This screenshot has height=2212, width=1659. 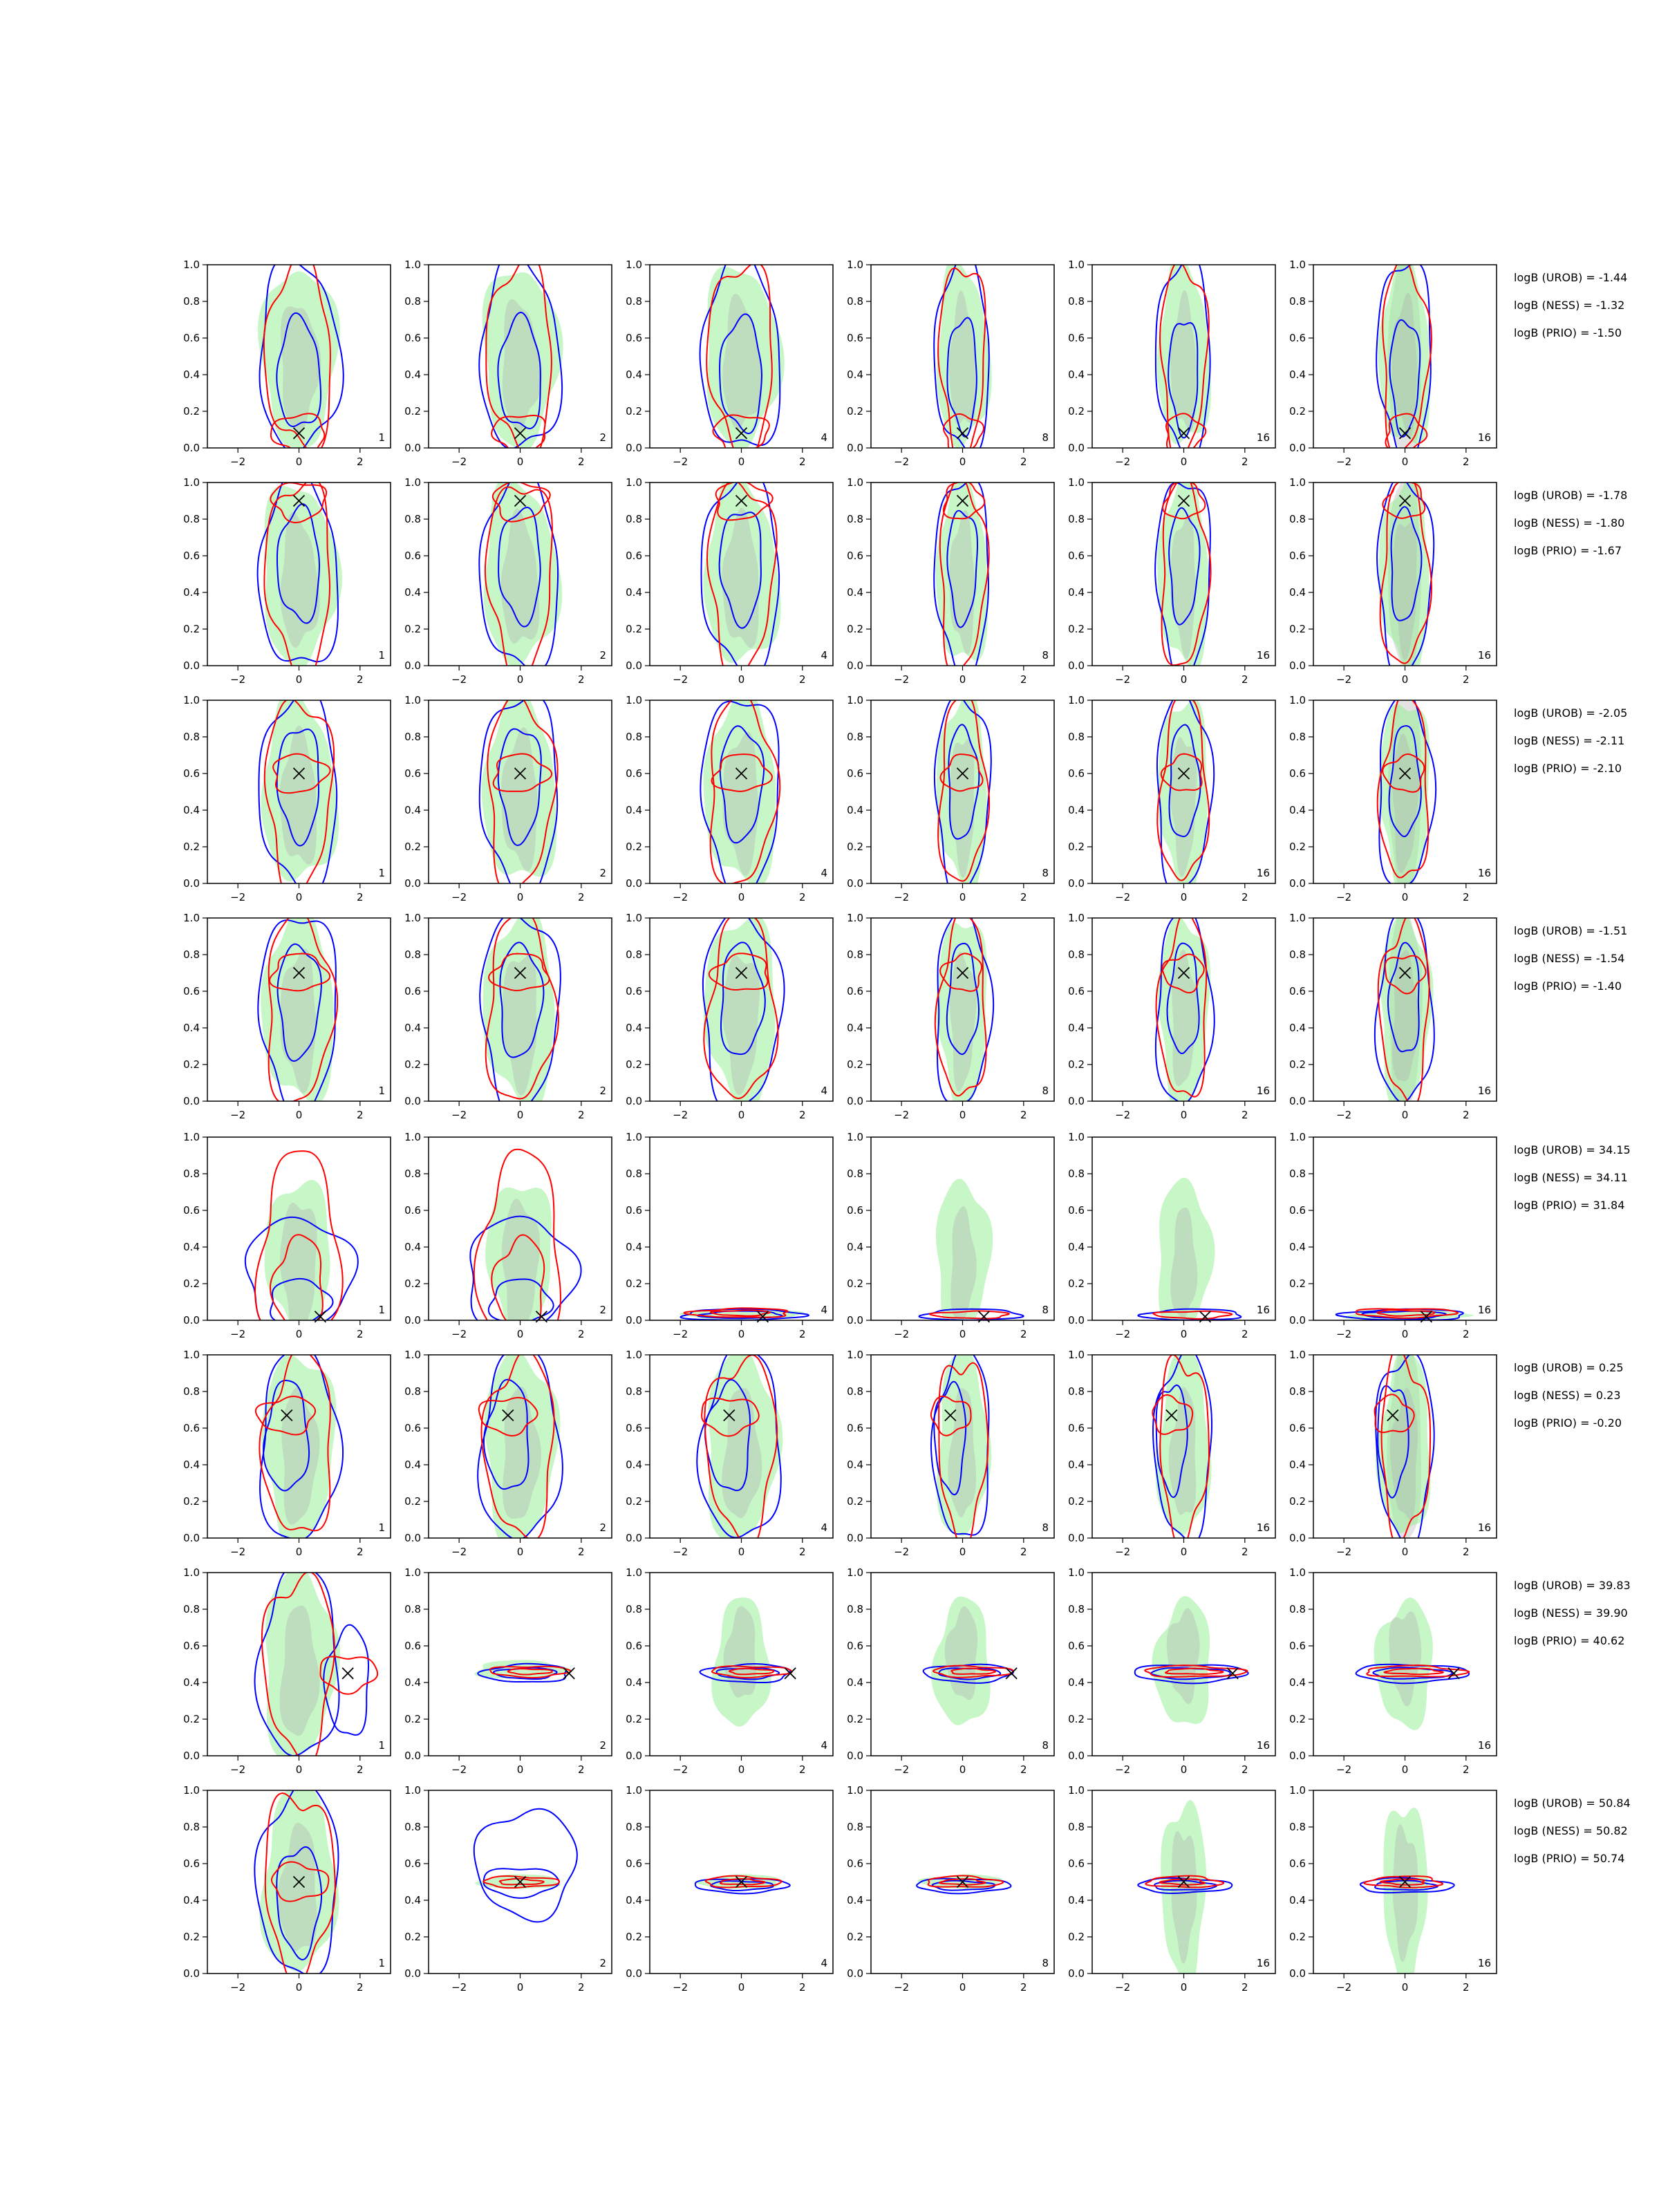 What do you see at coordinates (1393, 1235) in the screenshot?
I see `panel-r5-c6: −2 0 2 0.0 0.2 0.4 0.6 0.8 1.0 16` at bounding box center [1393, 1235].